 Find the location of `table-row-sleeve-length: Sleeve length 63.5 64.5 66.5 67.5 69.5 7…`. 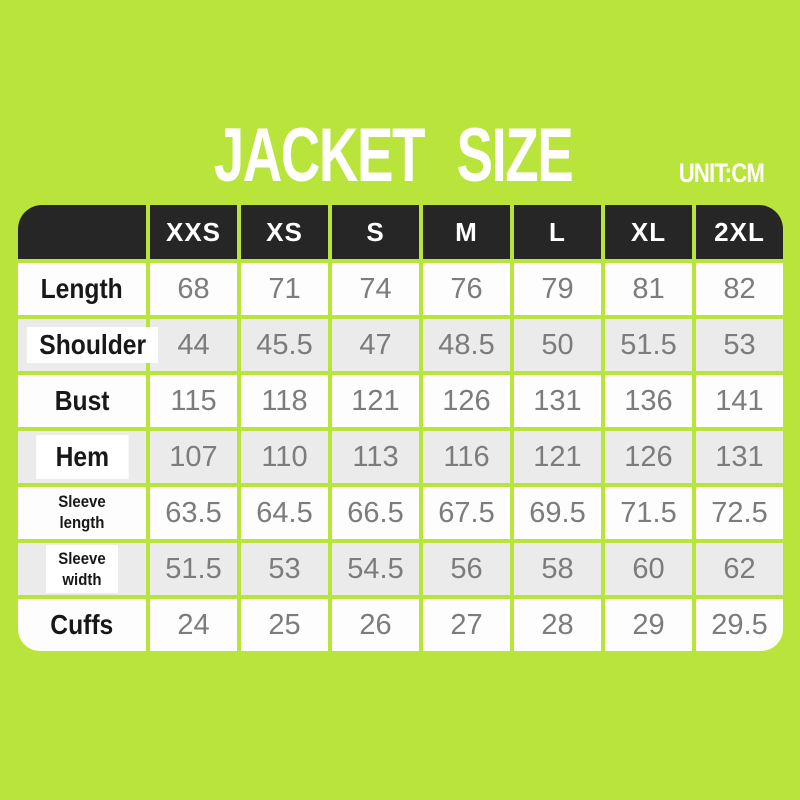

table-row-sleeve-length: Sleeve length 63.5 64.5 66.5 67.5 69.5 7… is located at coordinates (400, 513).